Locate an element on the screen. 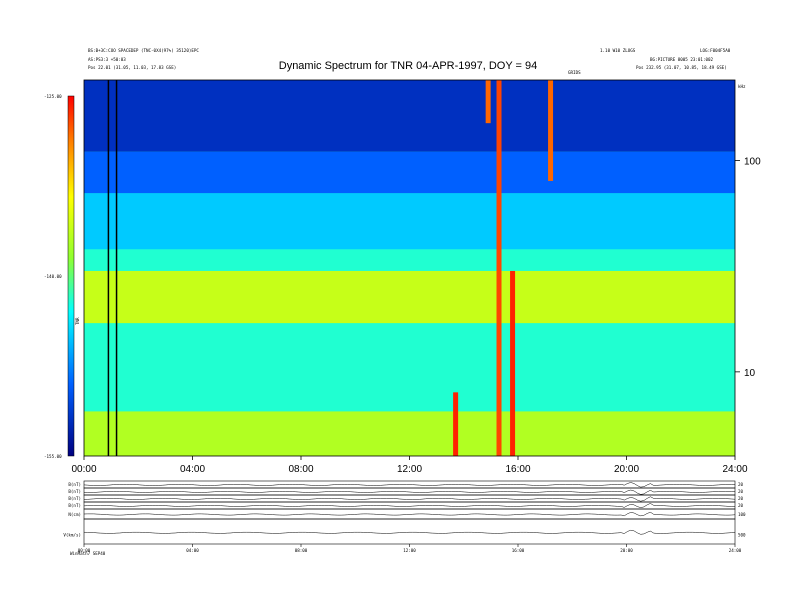 This screenshot has width=792, height=612. bottom-x-tick-label-0: 00:00 is located at coordinates (84, 550).